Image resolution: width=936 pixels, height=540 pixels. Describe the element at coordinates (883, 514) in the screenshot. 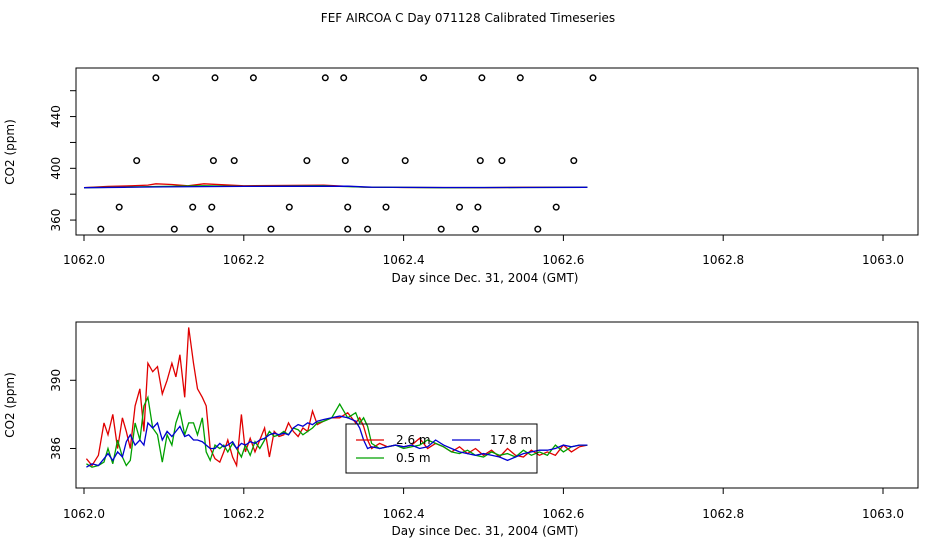

I see `bottom-x-tick-label-1063-0: 1063.0` at that location.